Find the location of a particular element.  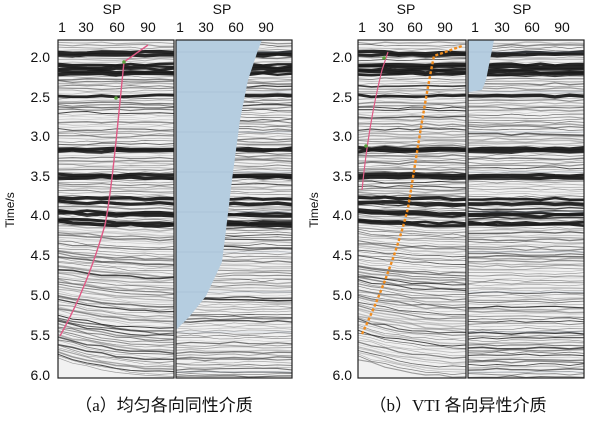

sp-tick-b2-3: 90 is located at coordinates (562, 27).